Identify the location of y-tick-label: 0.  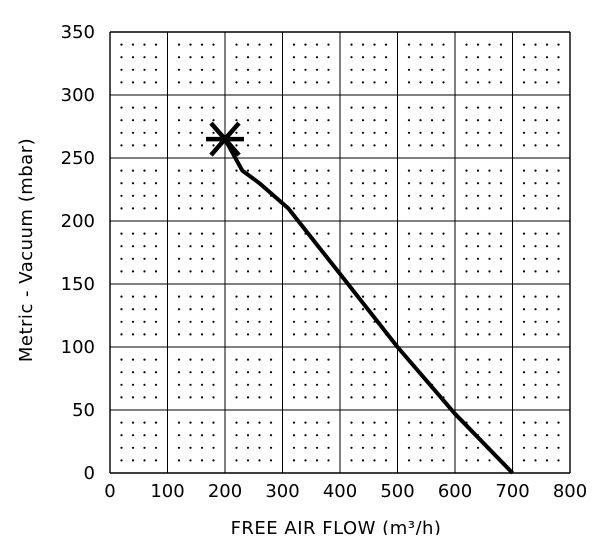
(89, 473).